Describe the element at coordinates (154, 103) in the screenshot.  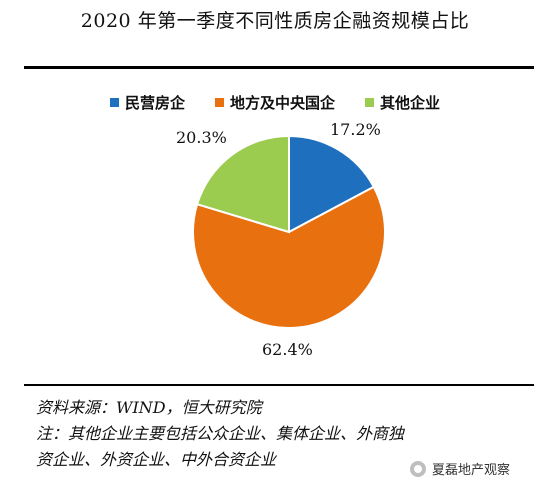
I see `legend-label-private: 民营房企` at that location.